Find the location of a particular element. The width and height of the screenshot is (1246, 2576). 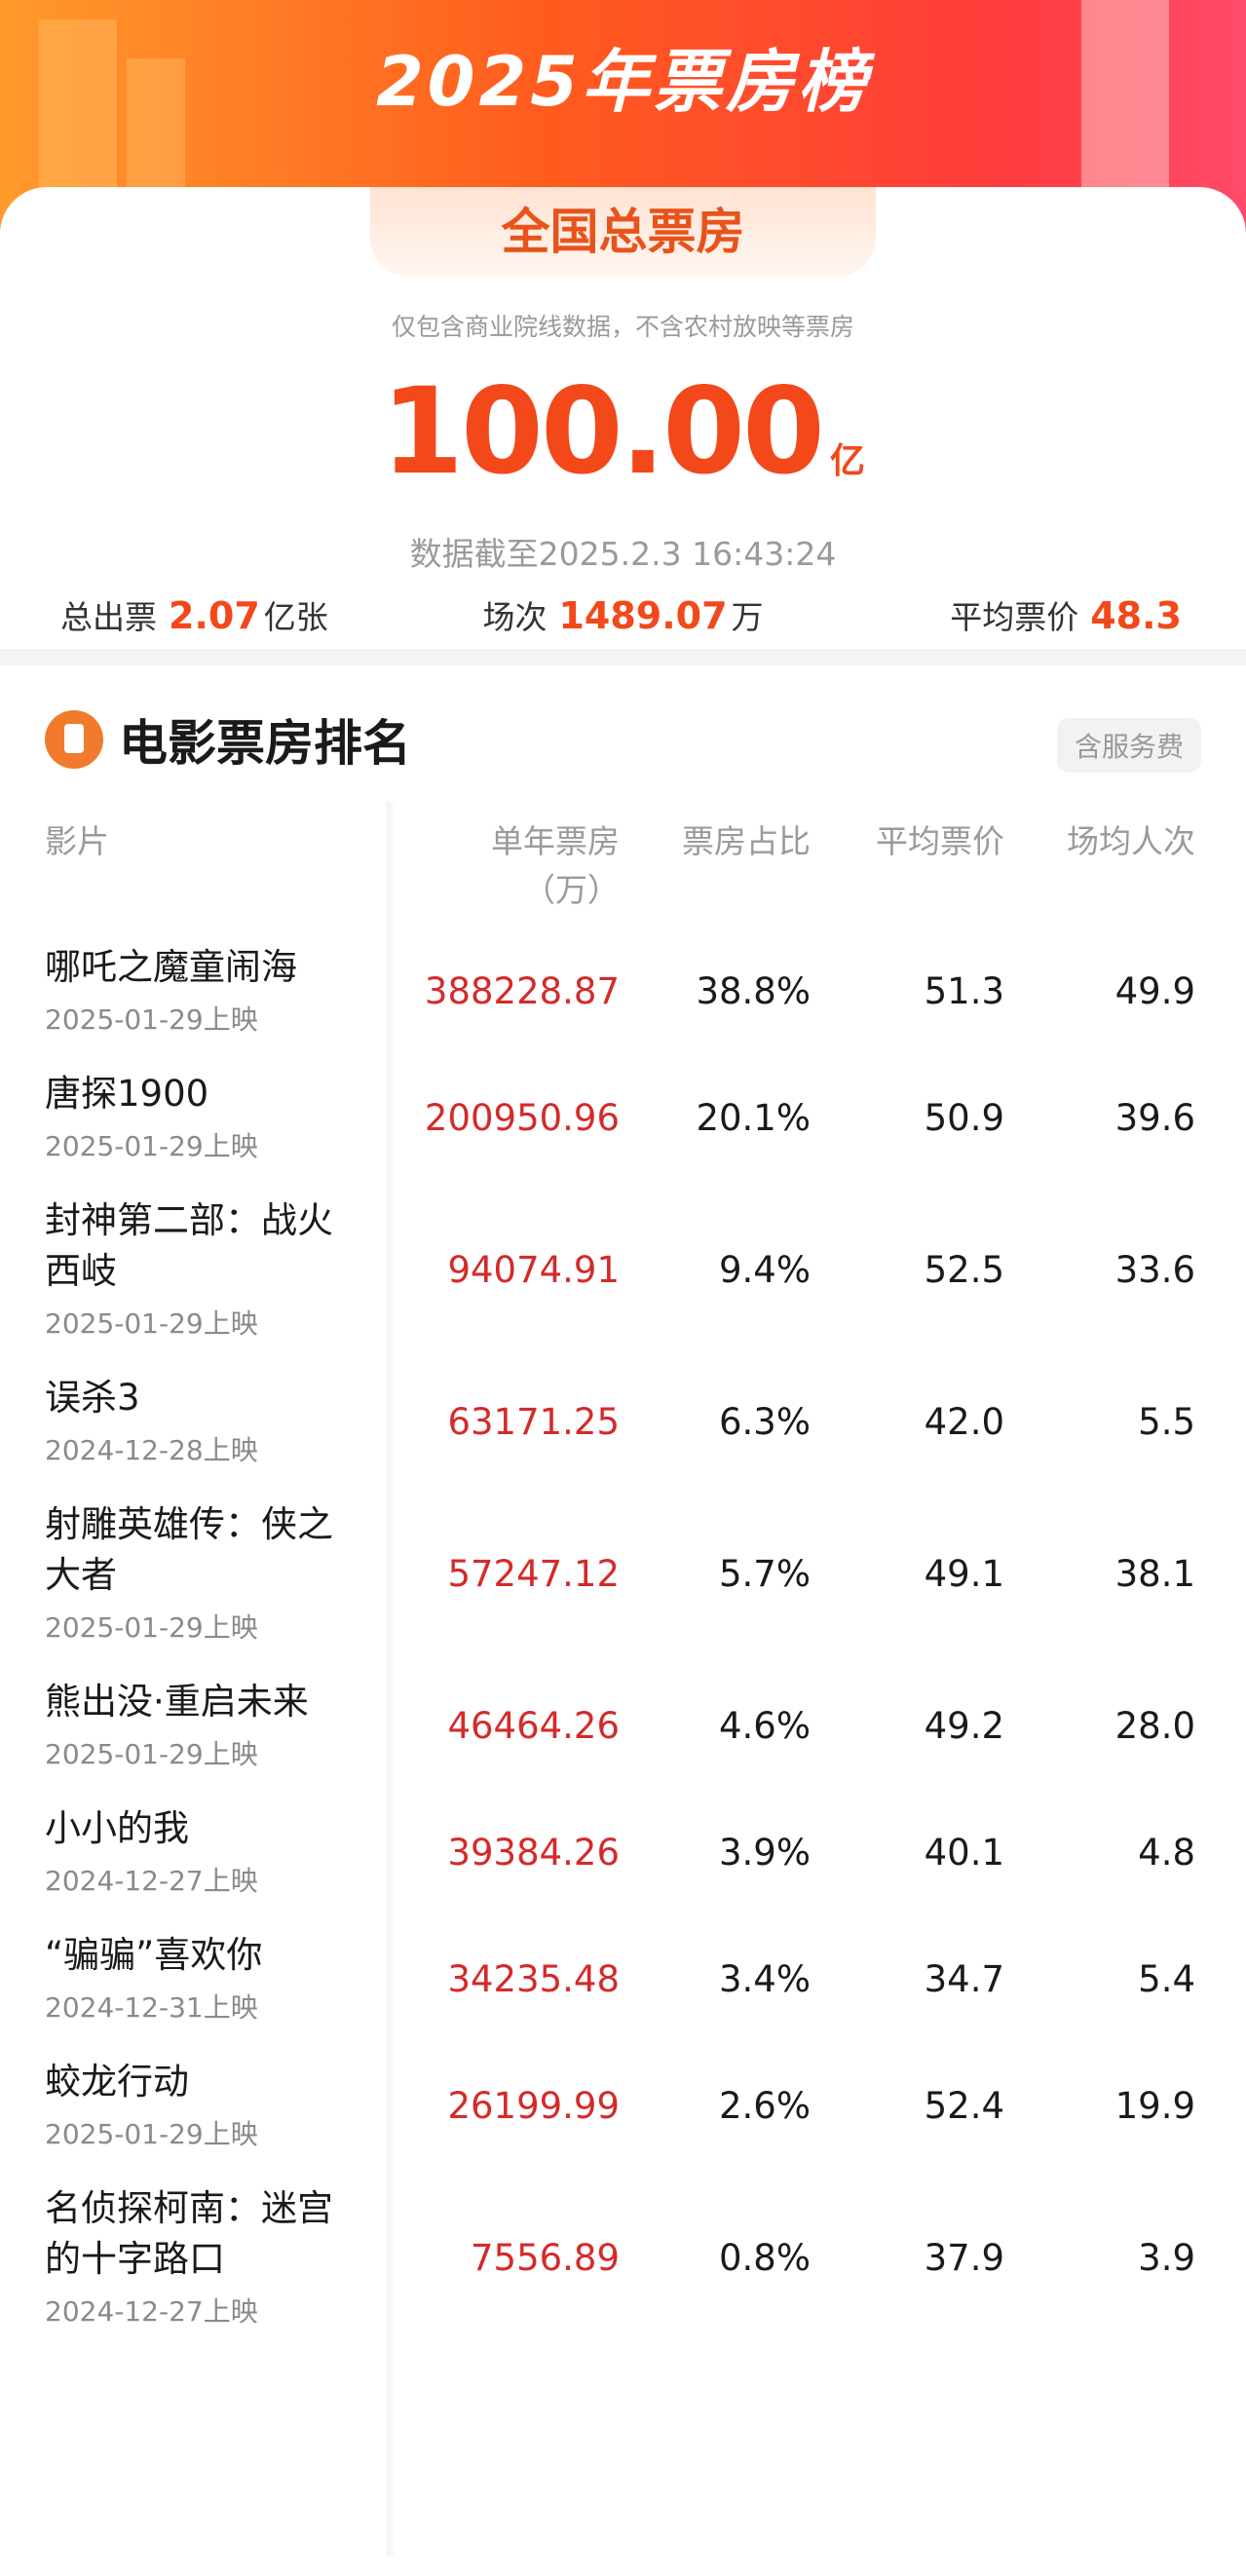

release-date: 2024-12-28上映 is located at coordinates (151, 1450).